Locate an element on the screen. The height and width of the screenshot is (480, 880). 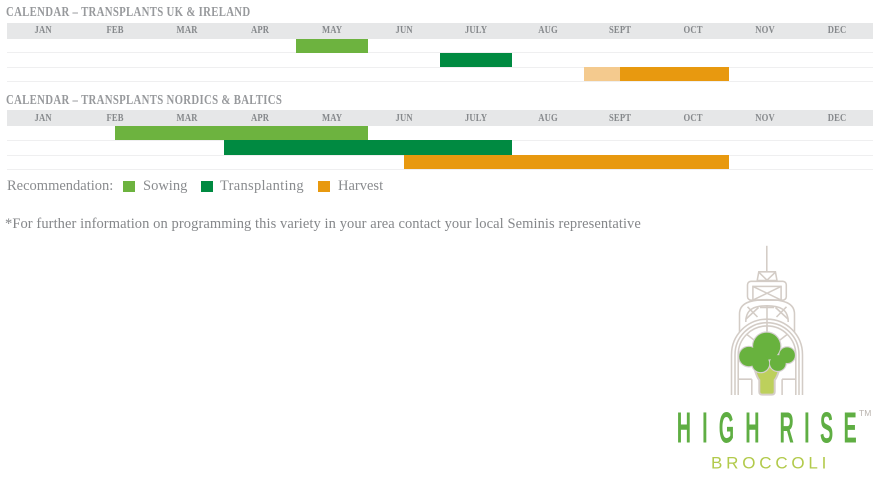
svg-text: BROCCOLI is located at coordinates (770, 463).